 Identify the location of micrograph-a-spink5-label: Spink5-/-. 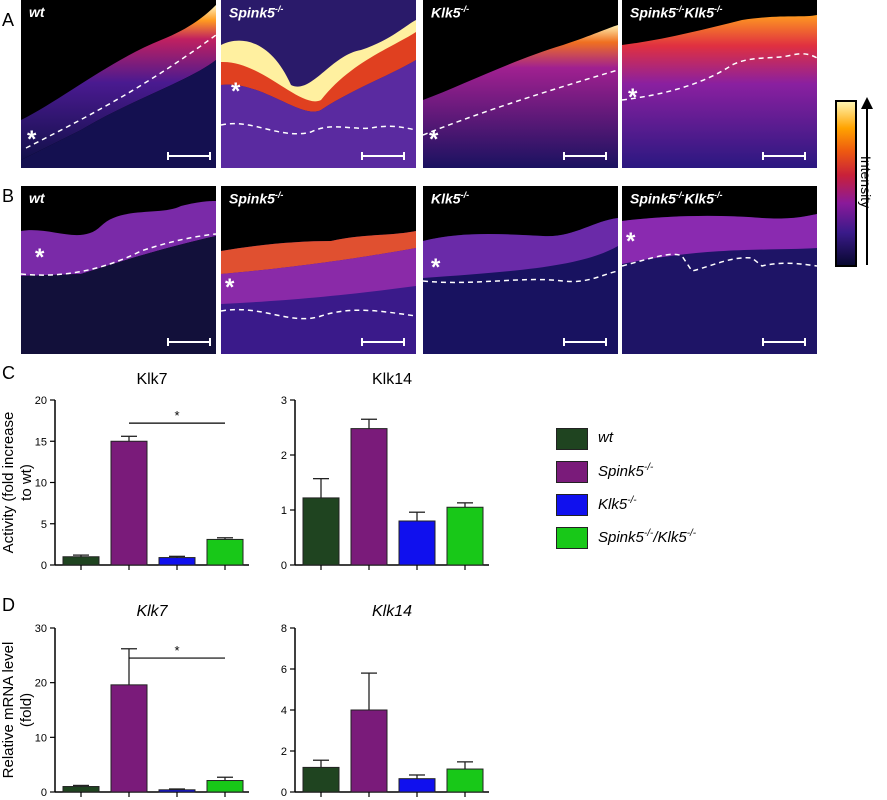
(256, 12).